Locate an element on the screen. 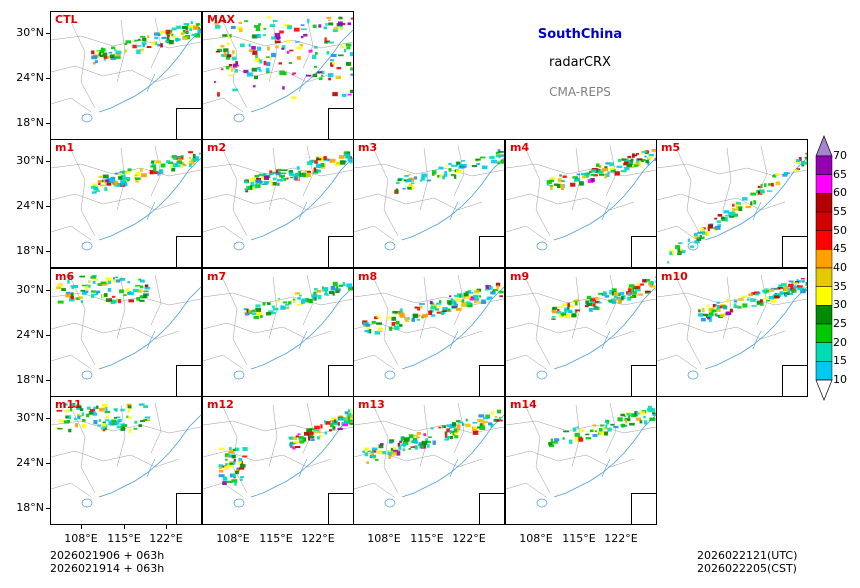  init-time-block: 2026021906 + 063h 2026021914 + 063h is located at coordinates (107, 562).